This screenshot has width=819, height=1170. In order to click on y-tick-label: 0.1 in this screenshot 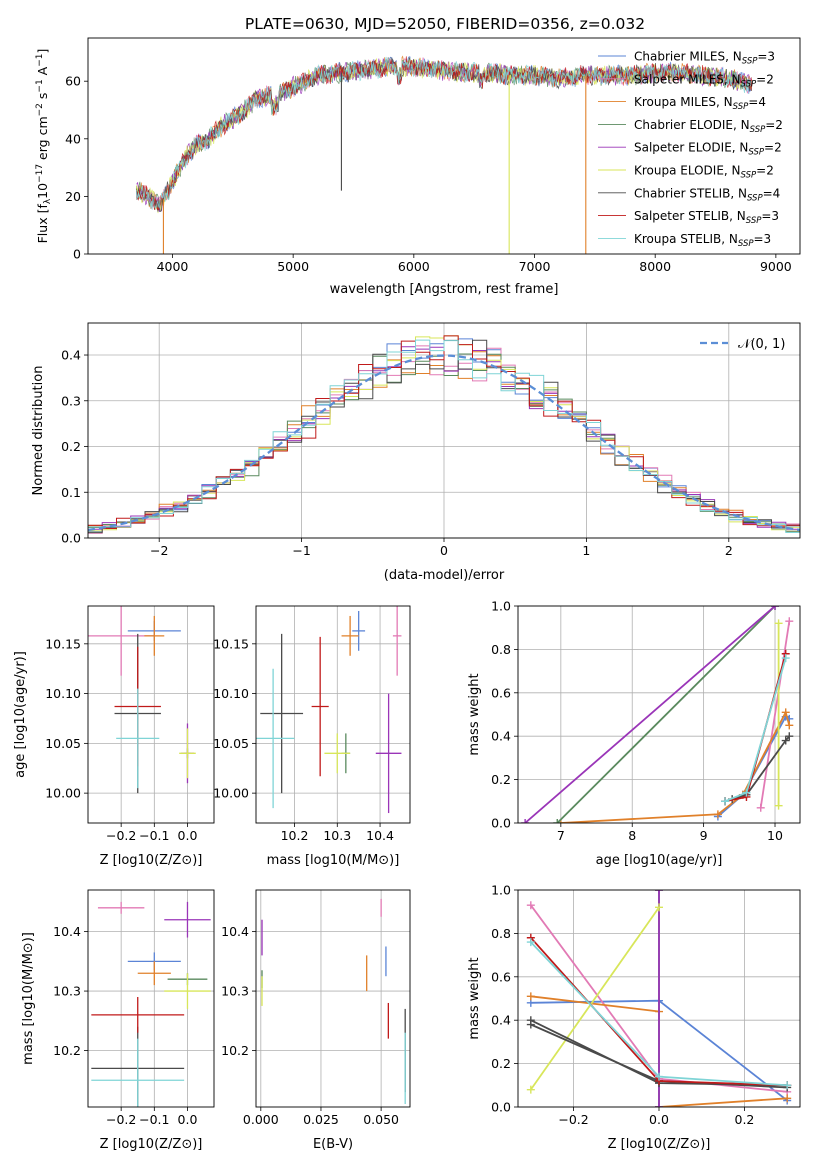, I will do `click(71, 492)`.